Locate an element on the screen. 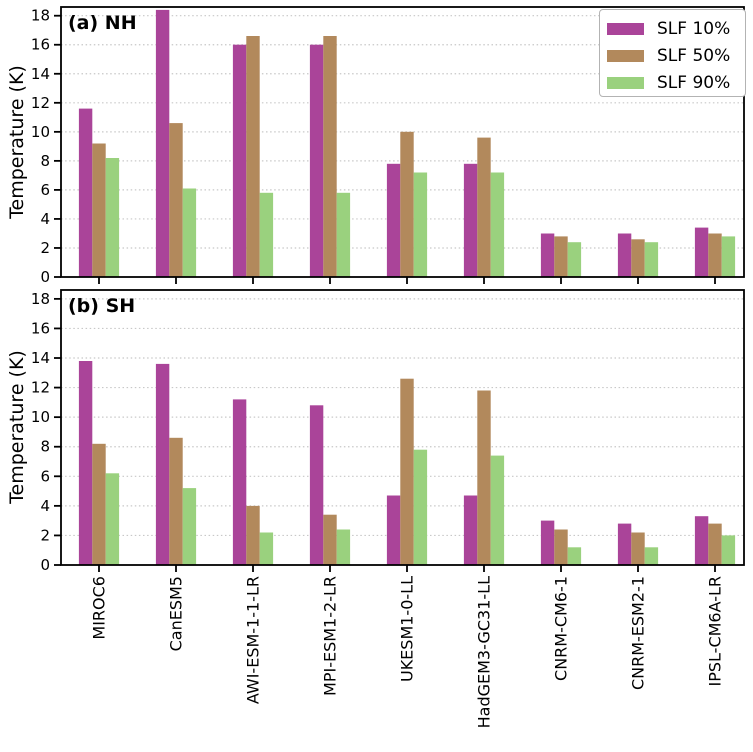  legend-label-slf-10: SLF 10% is located at coordinates (694, 29).